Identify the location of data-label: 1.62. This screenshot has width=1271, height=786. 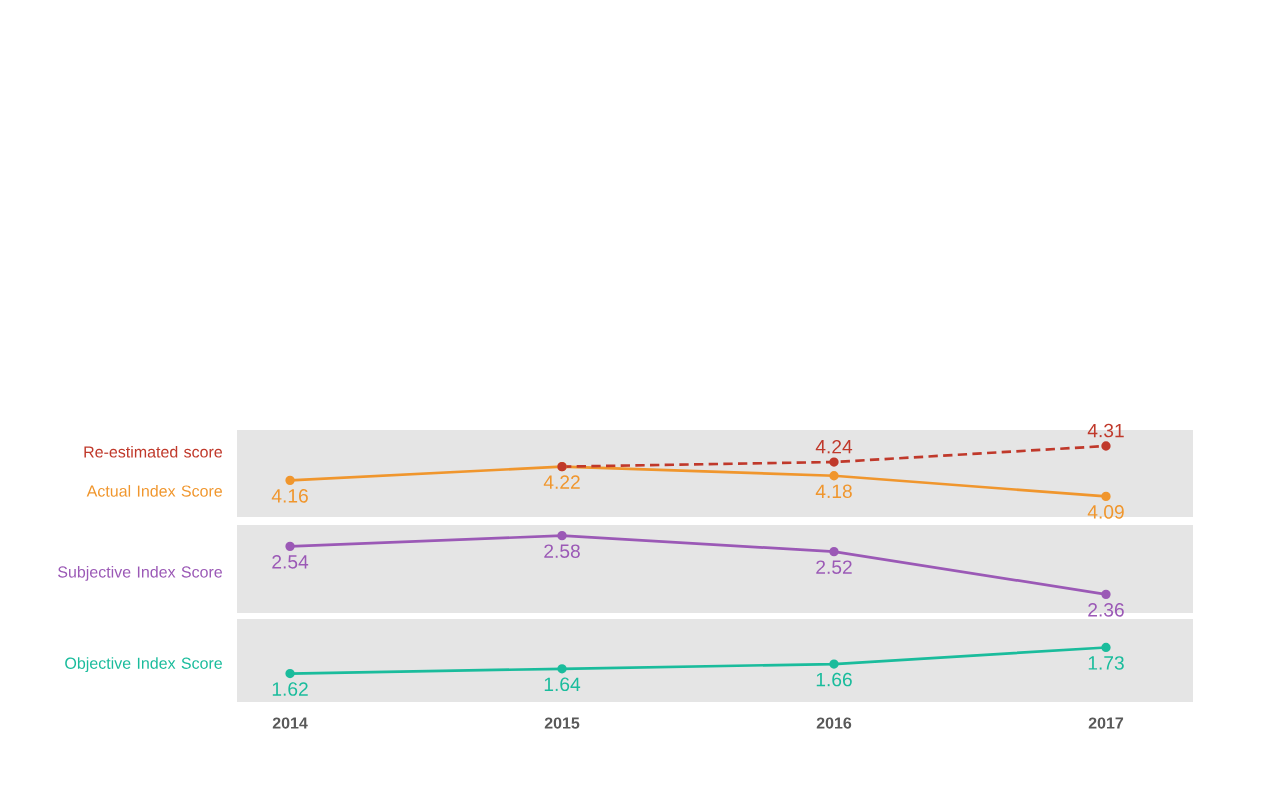
(290, 689).